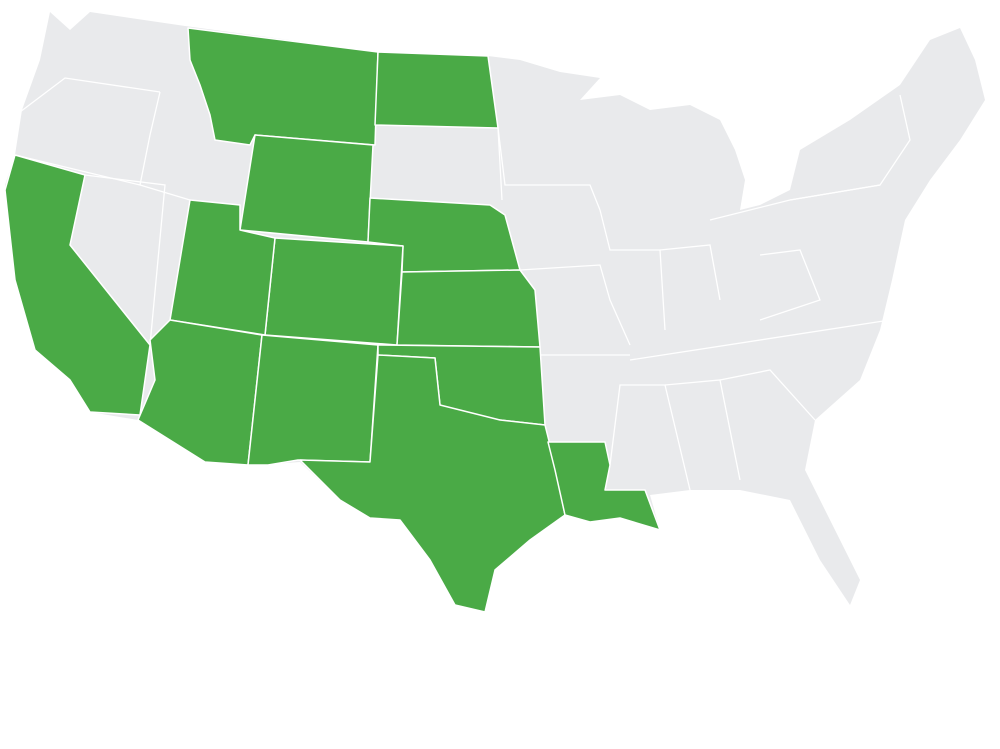 The height and width of the screenshot is (749, 1000). Describe the element at coordinates (313, 400) in the screenshot. I see `state-new-mexico` at that location.